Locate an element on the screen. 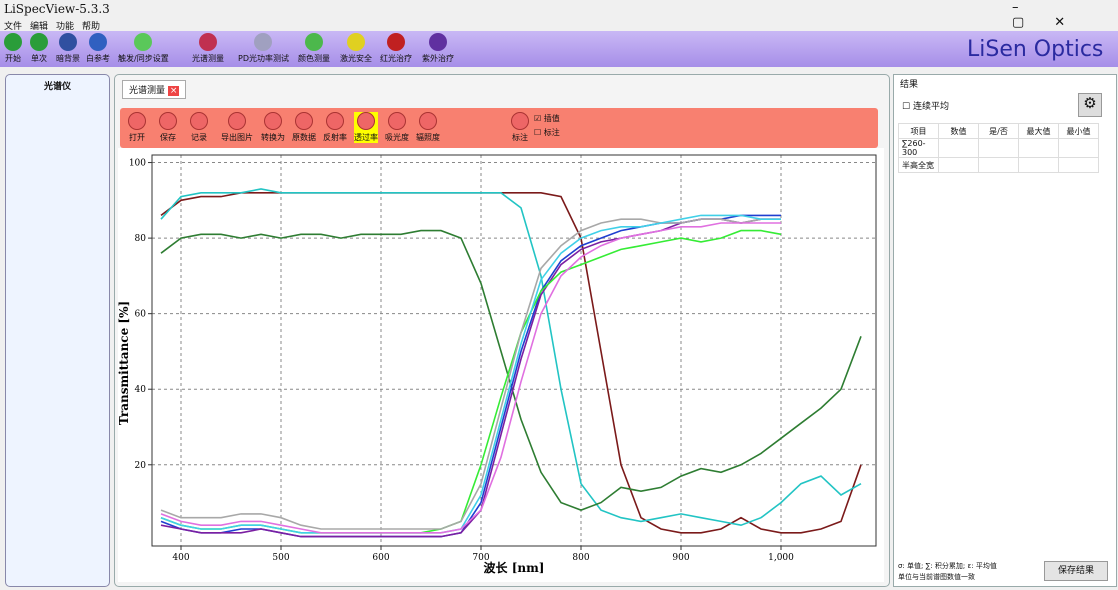  toolbar-button: 紫外治疗 is located at coordinates (438, 48).